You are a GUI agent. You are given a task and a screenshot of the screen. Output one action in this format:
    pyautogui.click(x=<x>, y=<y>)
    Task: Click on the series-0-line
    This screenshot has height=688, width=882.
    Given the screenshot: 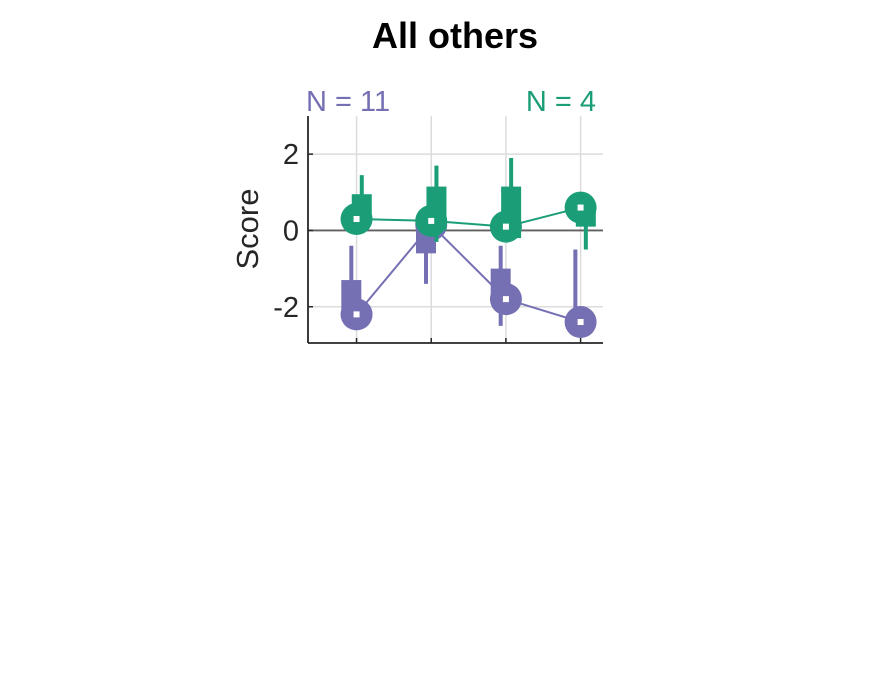 What is the action you would take?
    pyautogui.click(x=468, y=273)
    